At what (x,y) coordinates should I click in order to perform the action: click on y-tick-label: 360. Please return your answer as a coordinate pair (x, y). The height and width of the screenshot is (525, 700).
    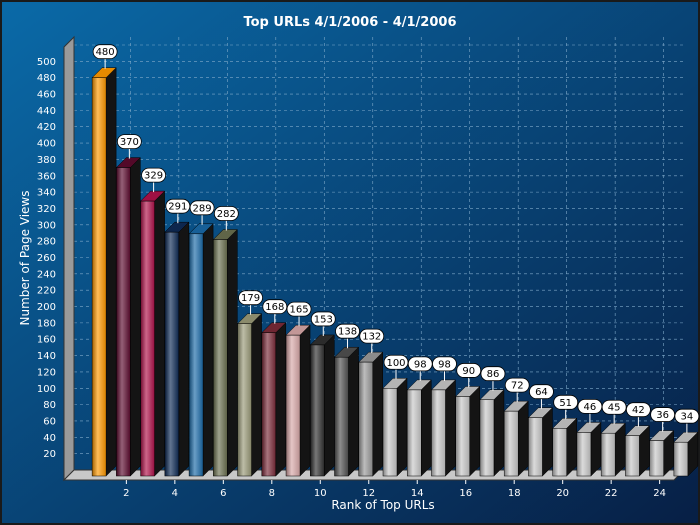
    Looking at the image, I should click on (46, 176).